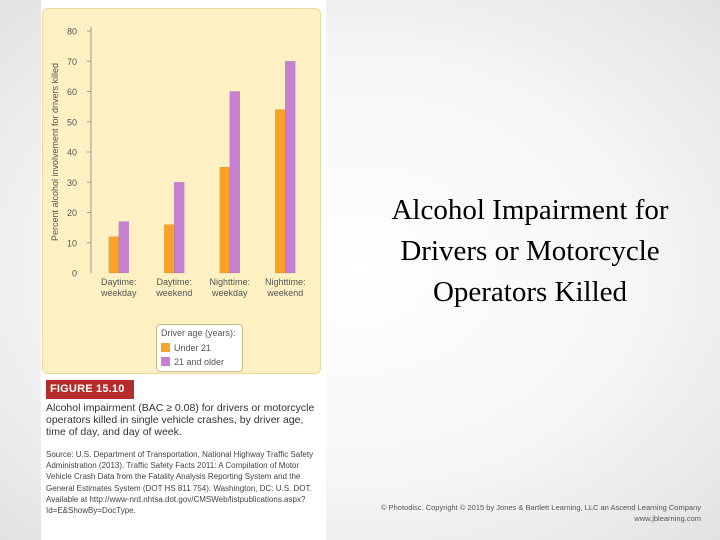 The height and width of the screenshot is (540, 720). I want to click on slide-title-line-2: Drivers or Motorcycle, so click(530, 251).